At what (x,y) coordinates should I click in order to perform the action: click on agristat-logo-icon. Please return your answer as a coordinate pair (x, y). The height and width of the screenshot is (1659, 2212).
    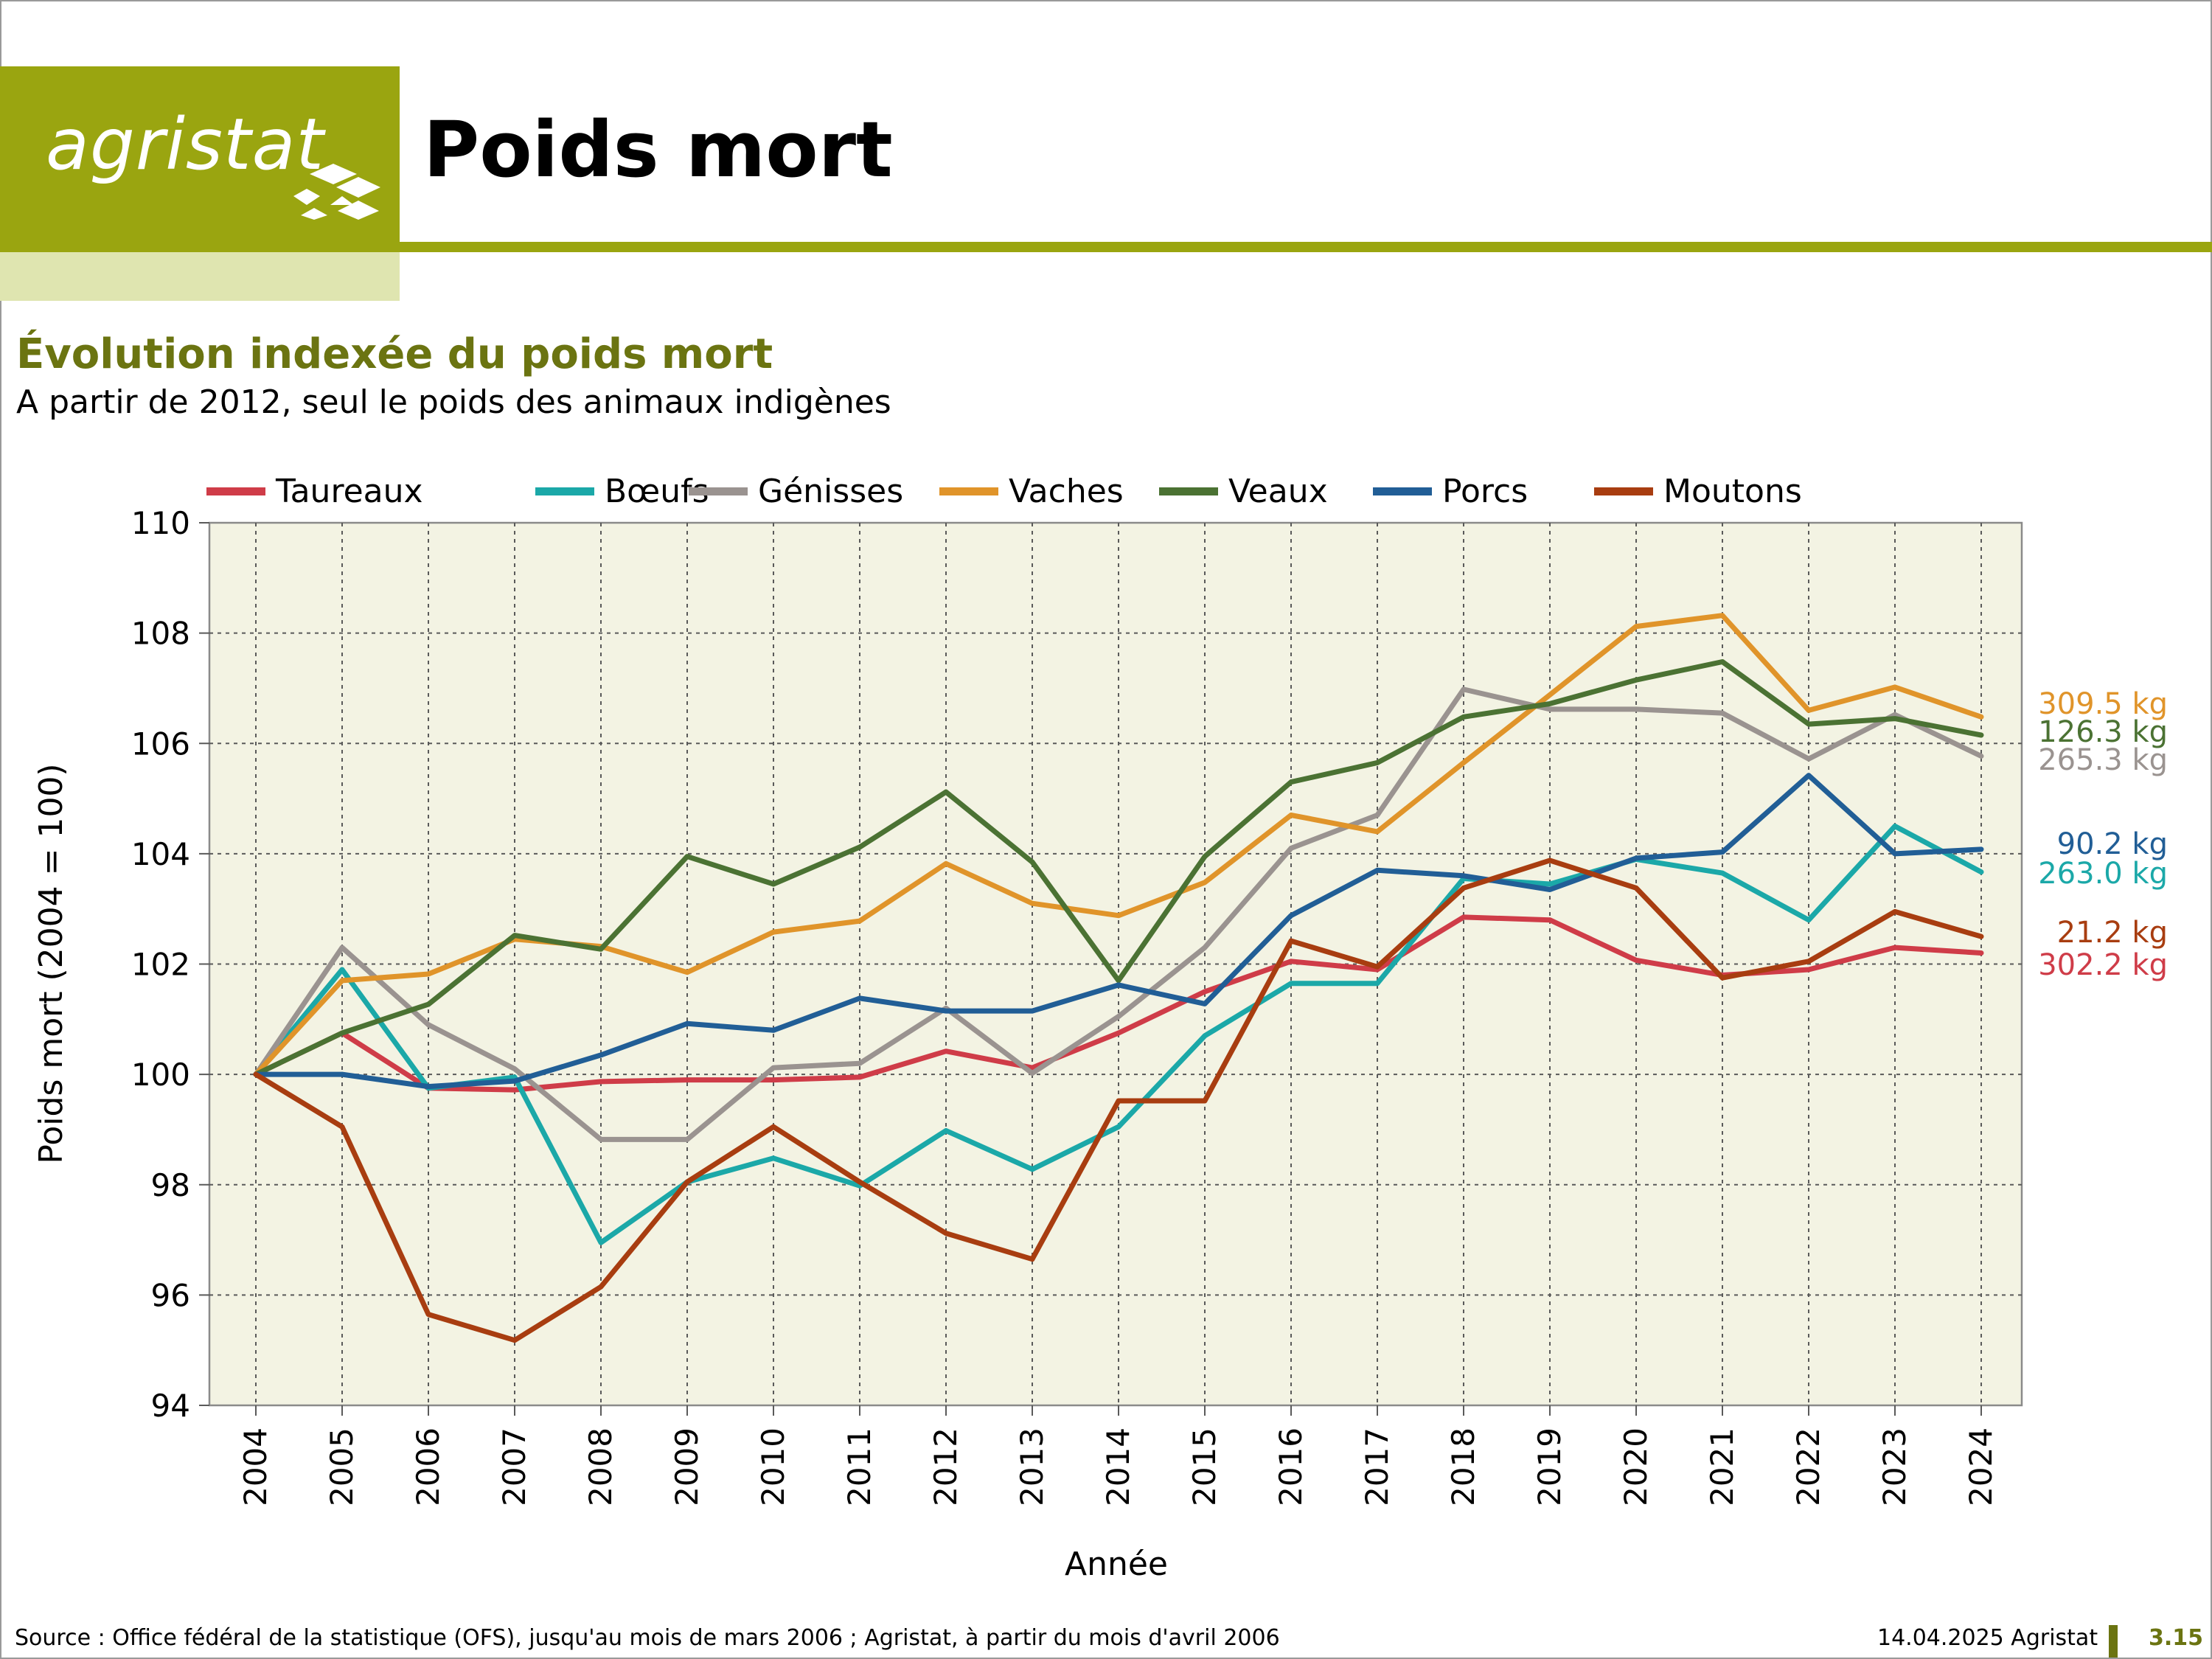
    Looking at the image, I should click on (336, 192).